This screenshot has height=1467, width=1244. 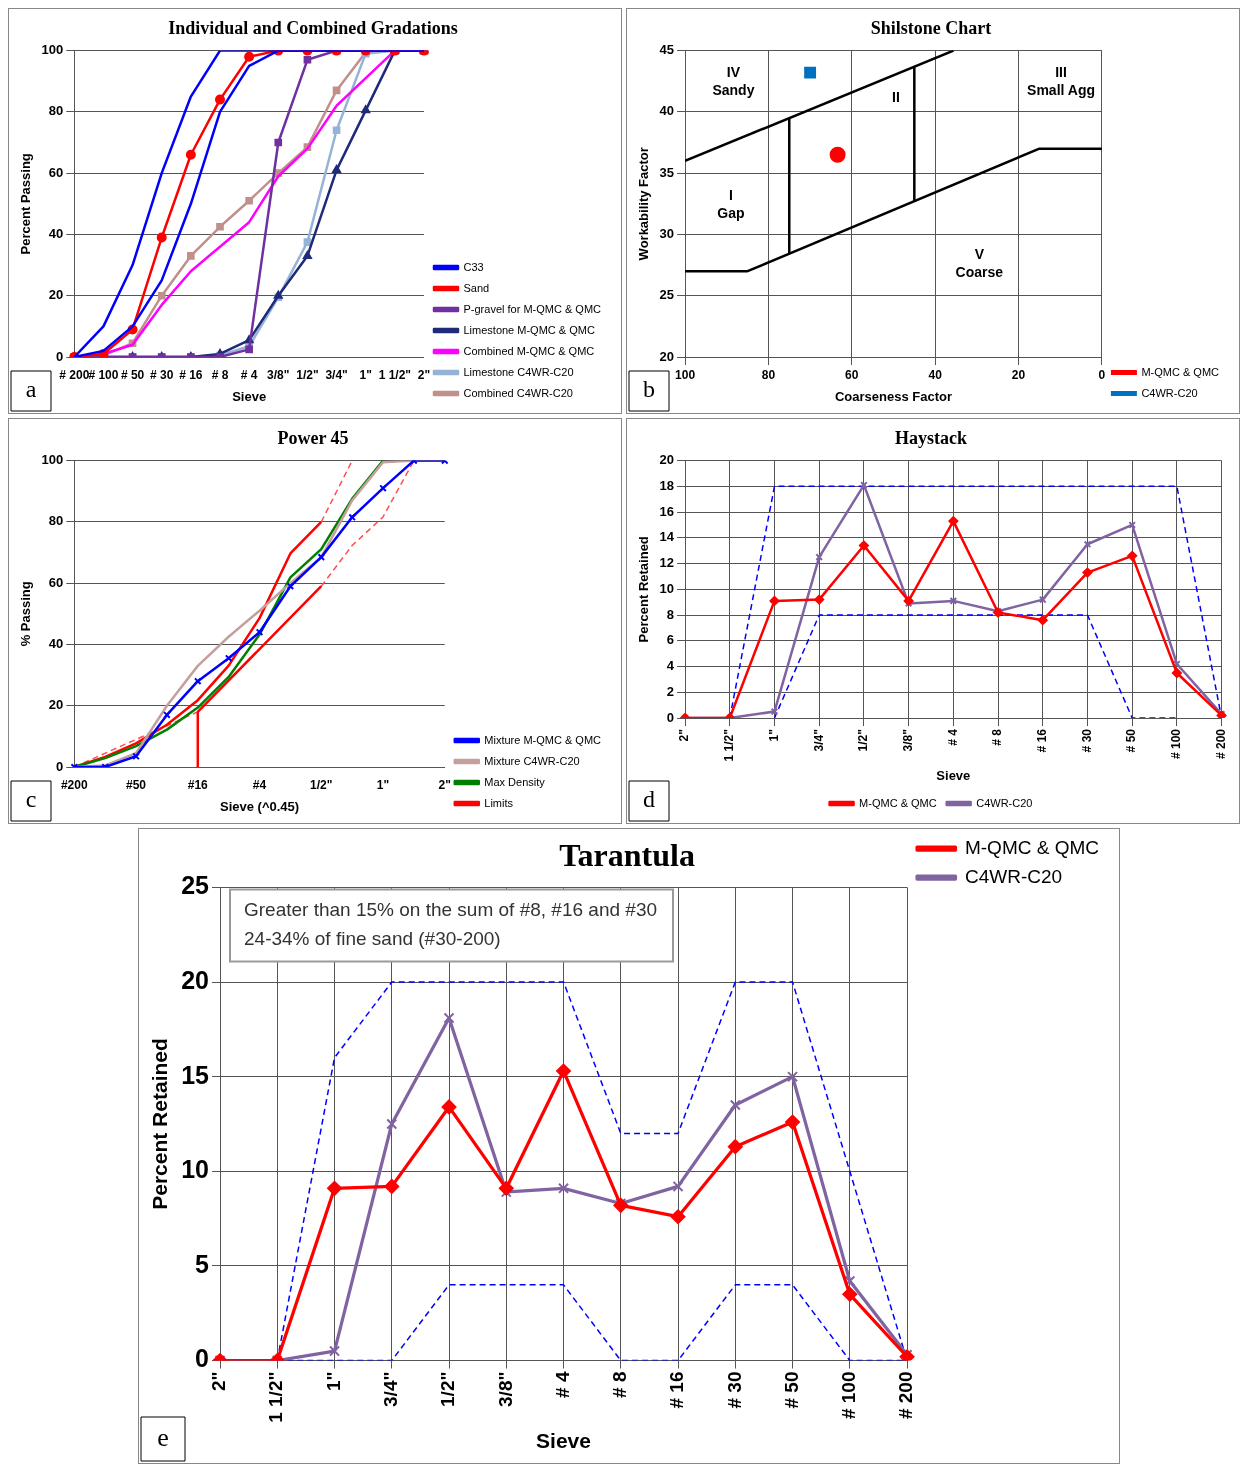 What do you see at coordinates (532, 760) in the screenshot?
I see `legend-label: Mixture C4WR-C20` at bounding box center [532, 760].